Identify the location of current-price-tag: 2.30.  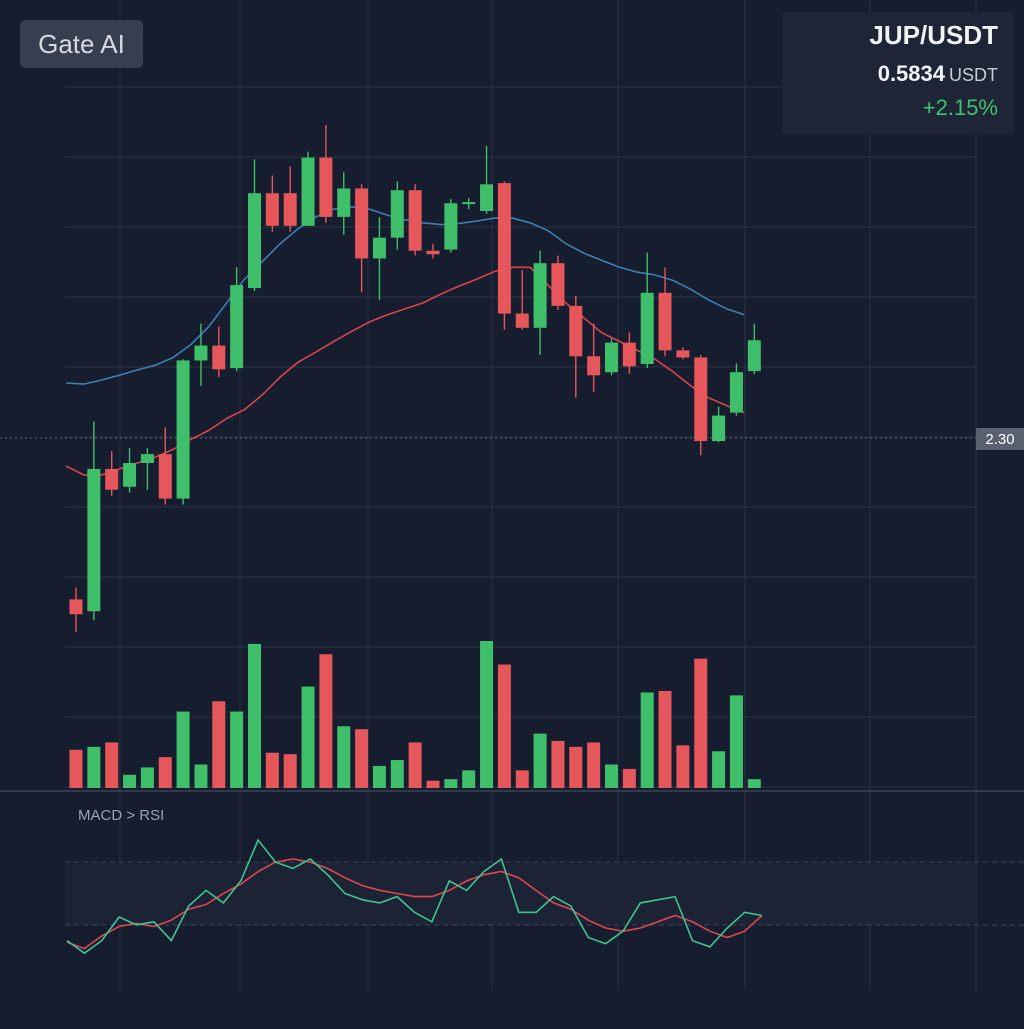
(1000, 439).